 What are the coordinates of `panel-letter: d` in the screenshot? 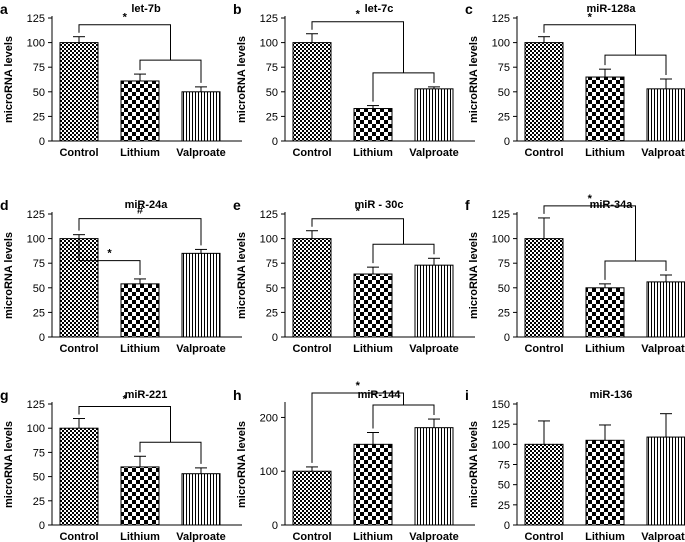 It's located at (4, 205).